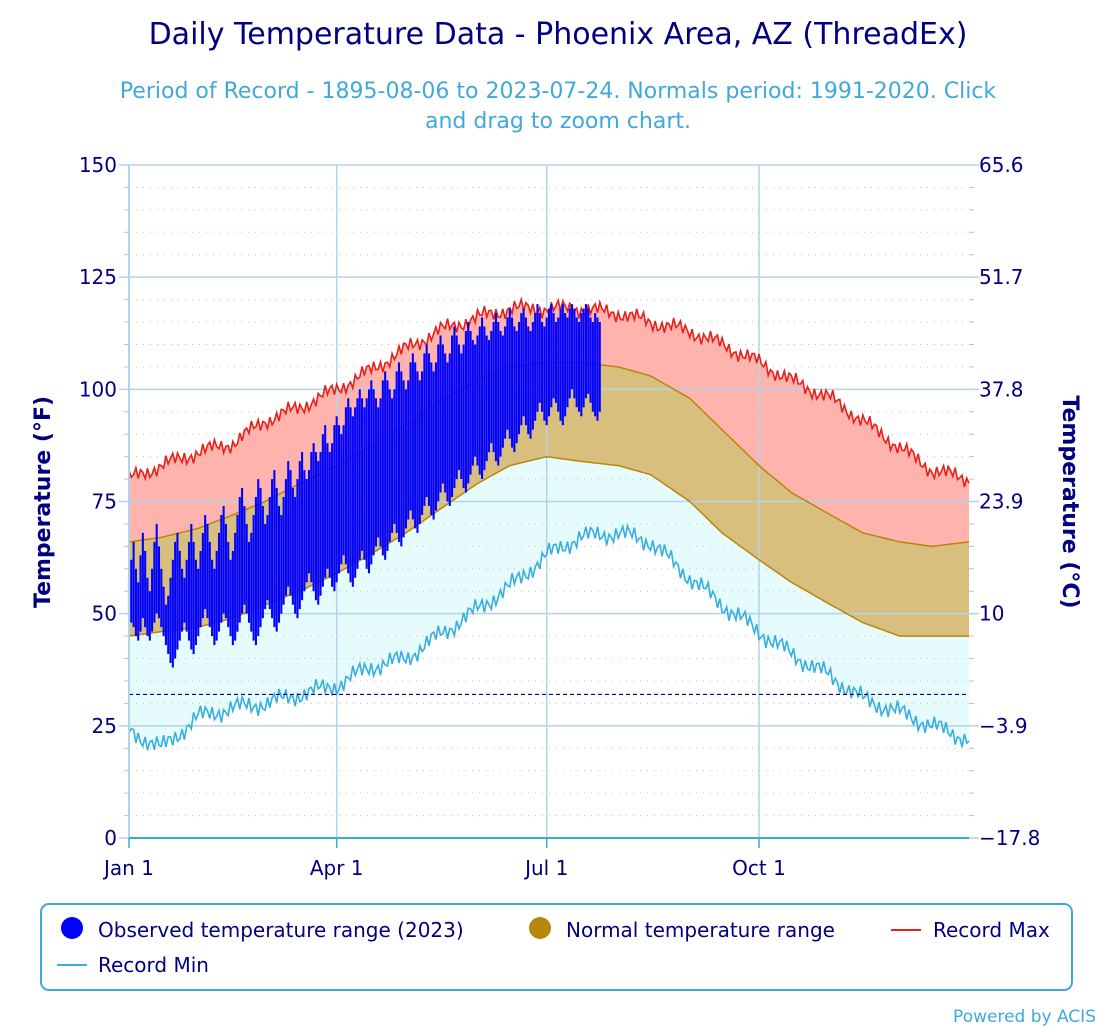 The height and width of the screenshot is (1032, 1116). What do you see at coordinates (281, 930) in the screenshot?
I see `legend-observed-label: Observed temperature range (2023)` at bounding box center [281, 930].